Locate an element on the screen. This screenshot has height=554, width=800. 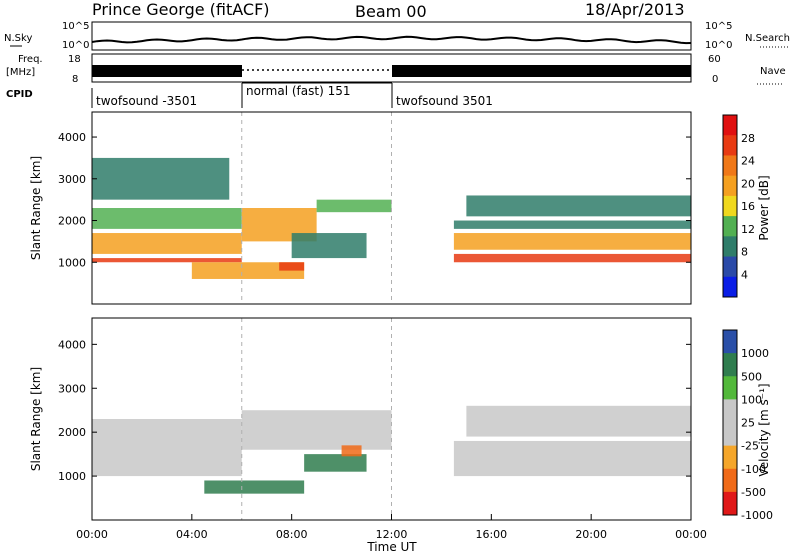
velocity-colorbar-tick-2: 100 is located at coordinates (751, 399).